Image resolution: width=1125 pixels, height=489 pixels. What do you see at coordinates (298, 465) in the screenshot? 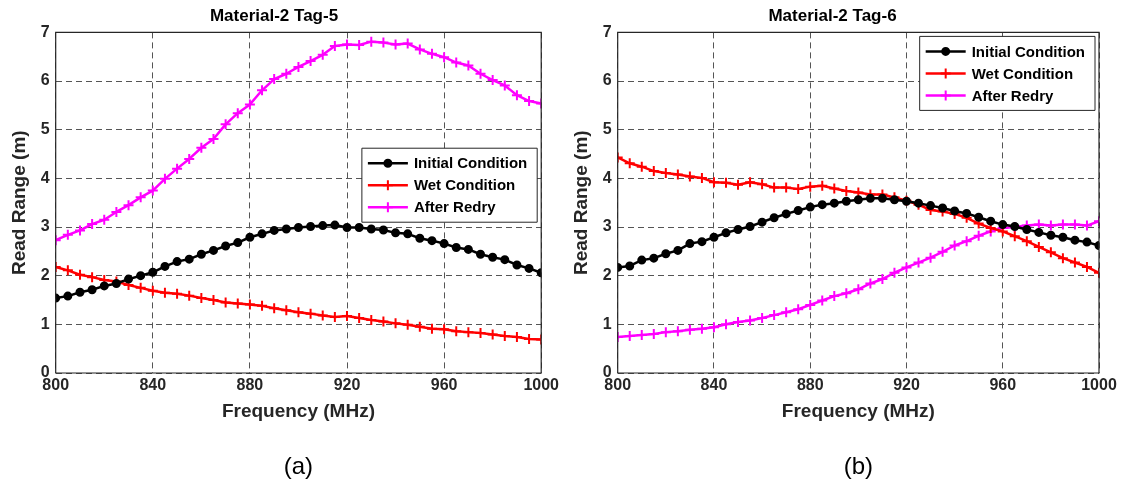
I see `text: (a)` at bounding box center [298, 465].